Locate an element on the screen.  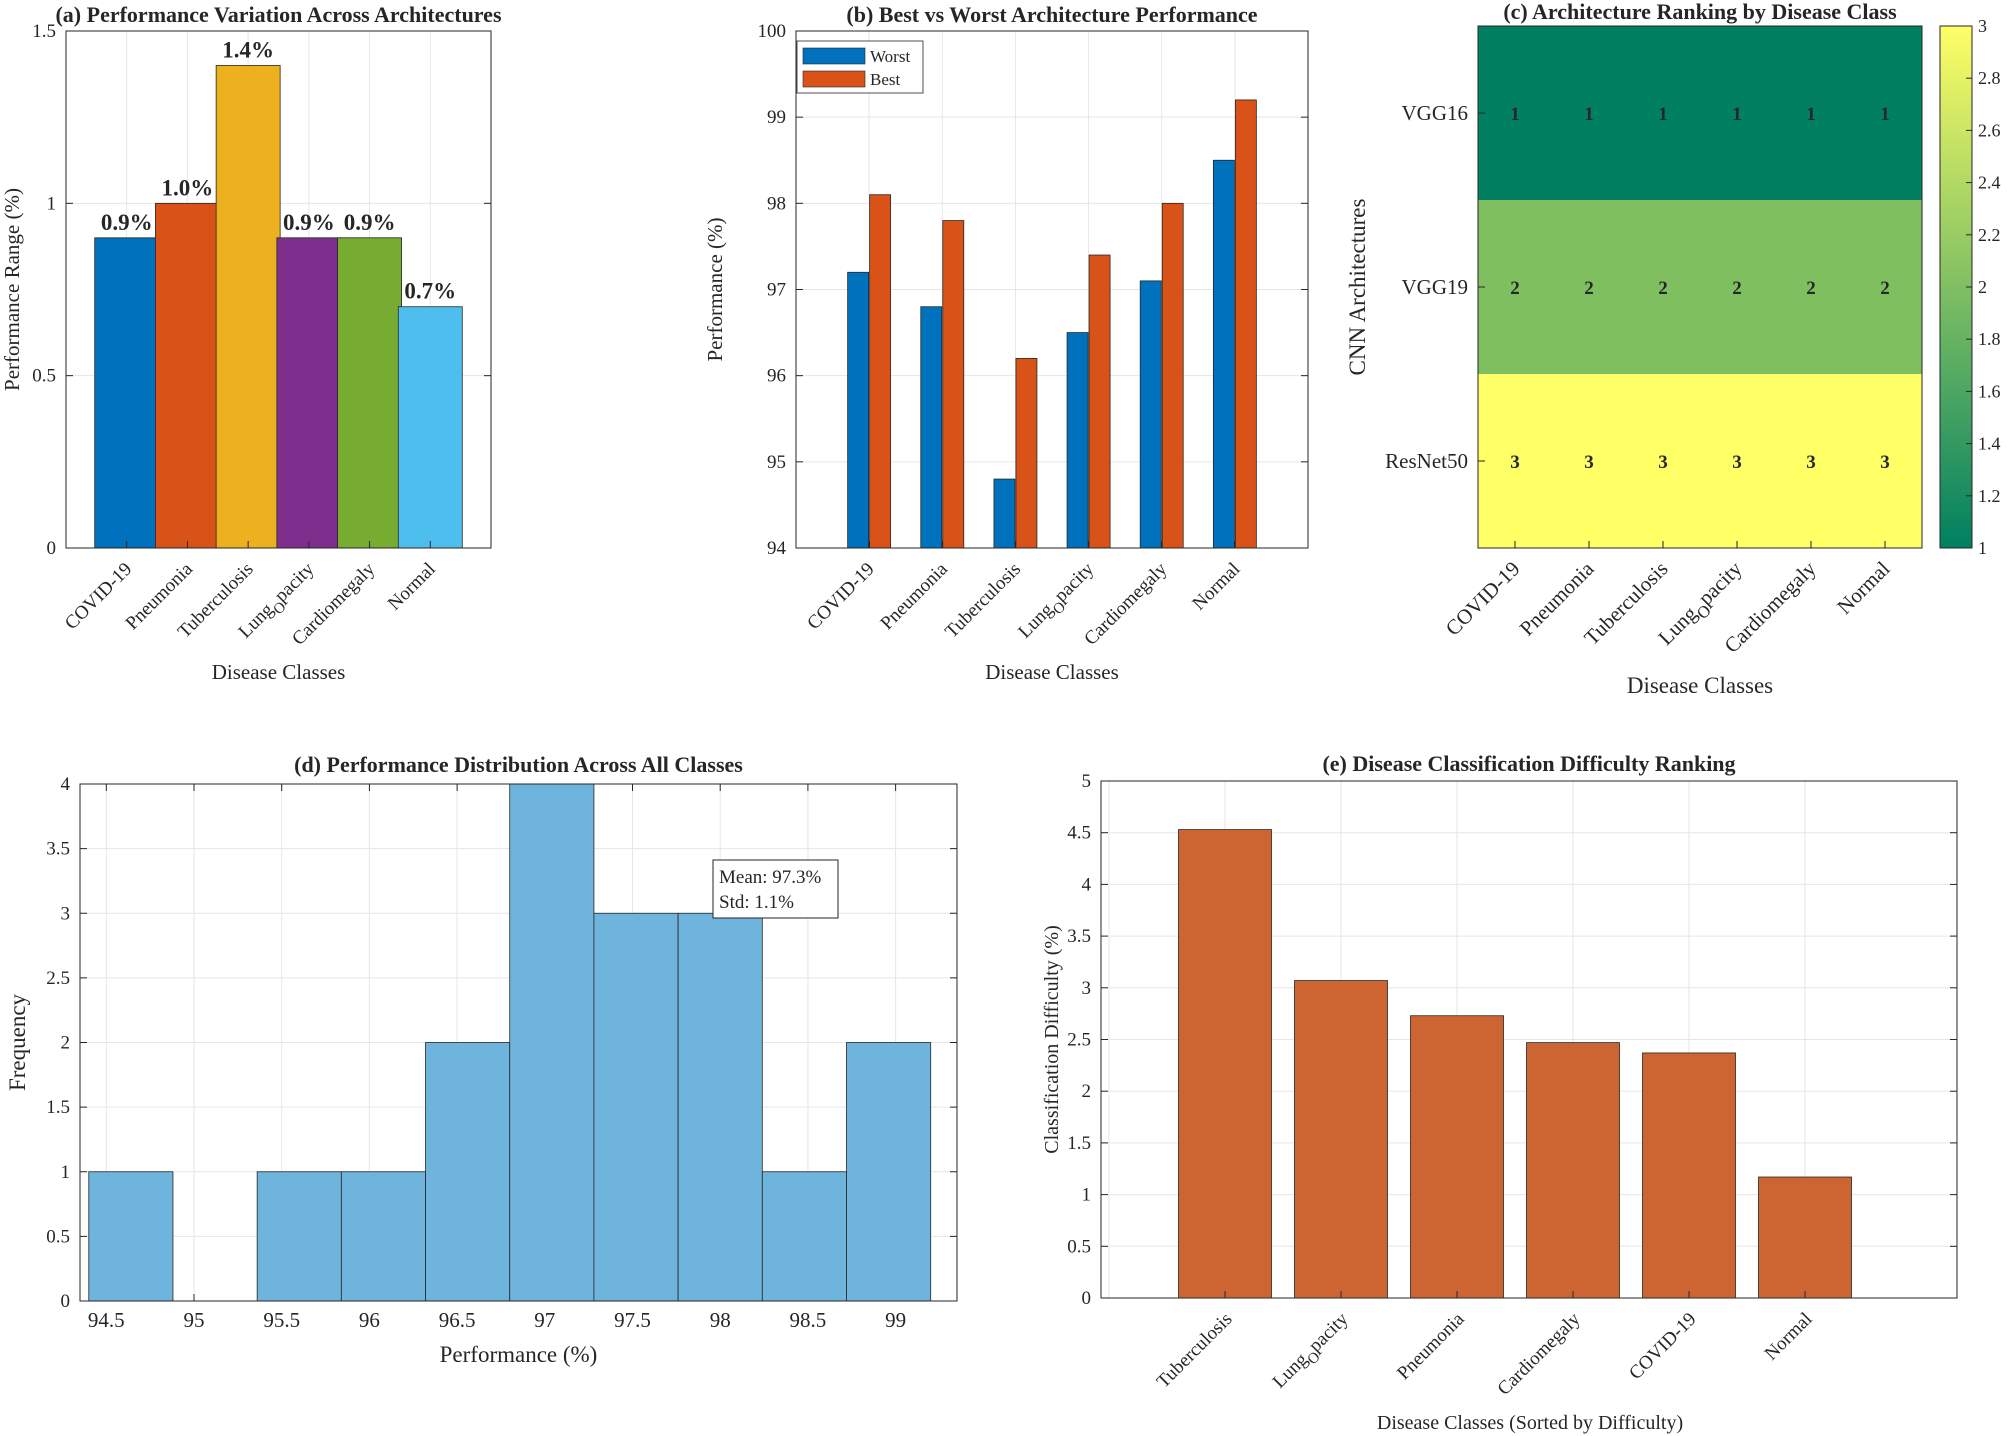
x-tick-label: 96.5 is located at coordinates (457, 1320).